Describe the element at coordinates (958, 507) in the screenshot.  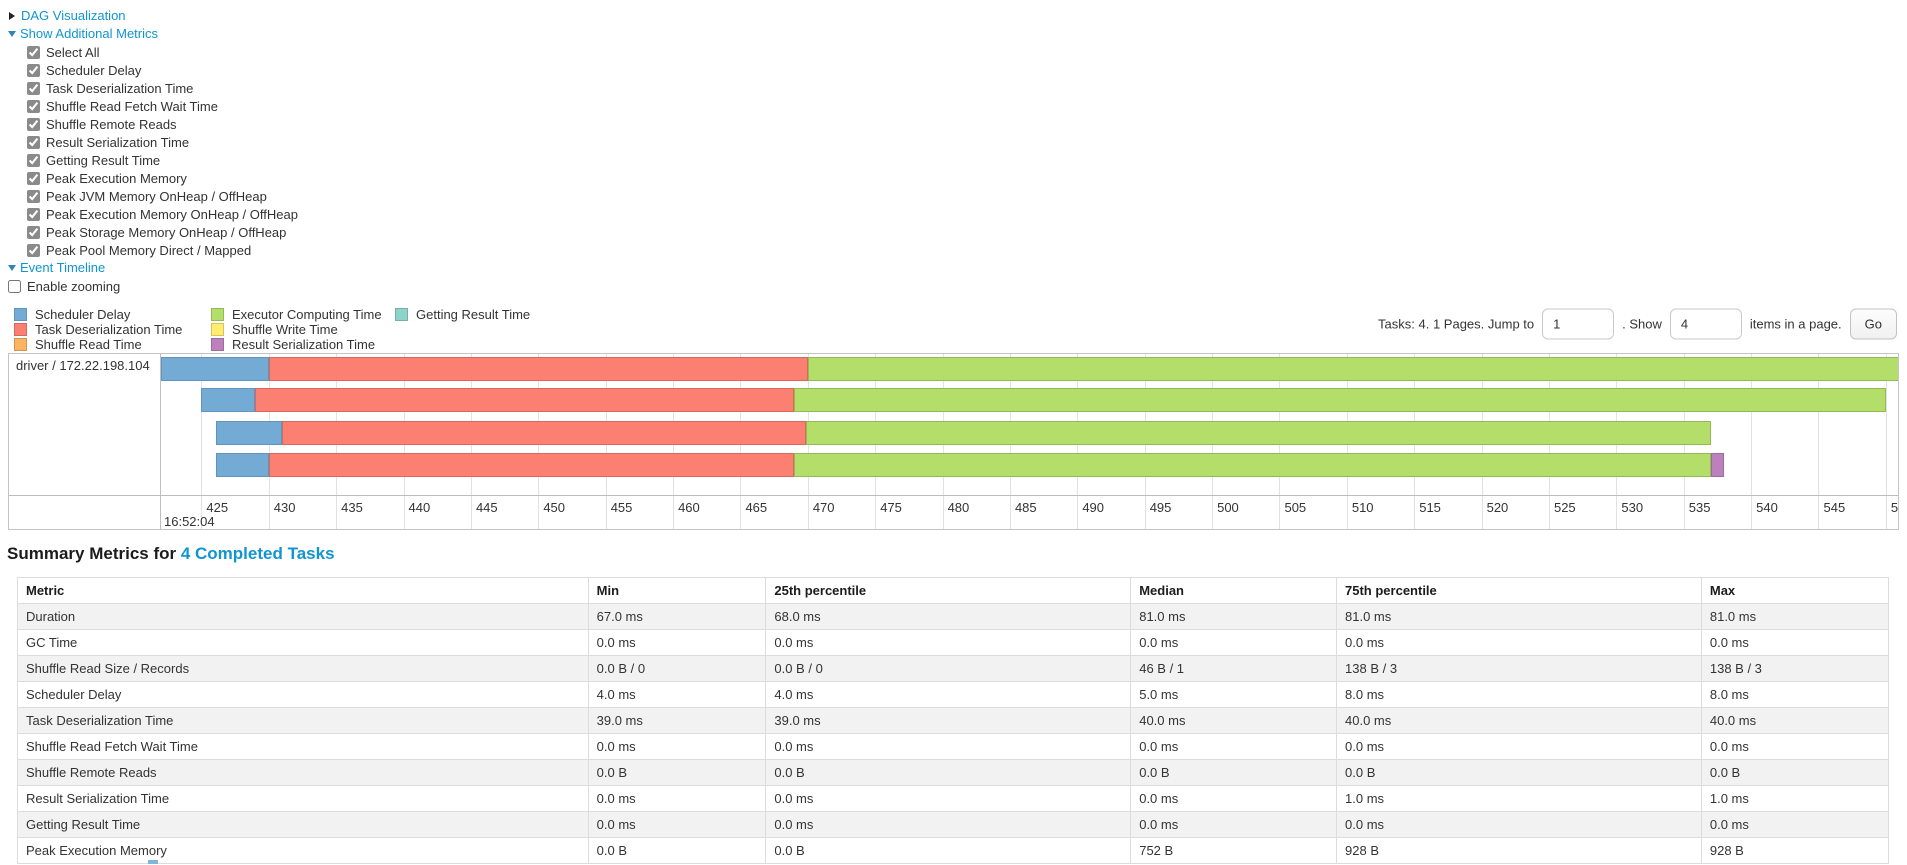
I see `axis-tick-label: 480` at that location.